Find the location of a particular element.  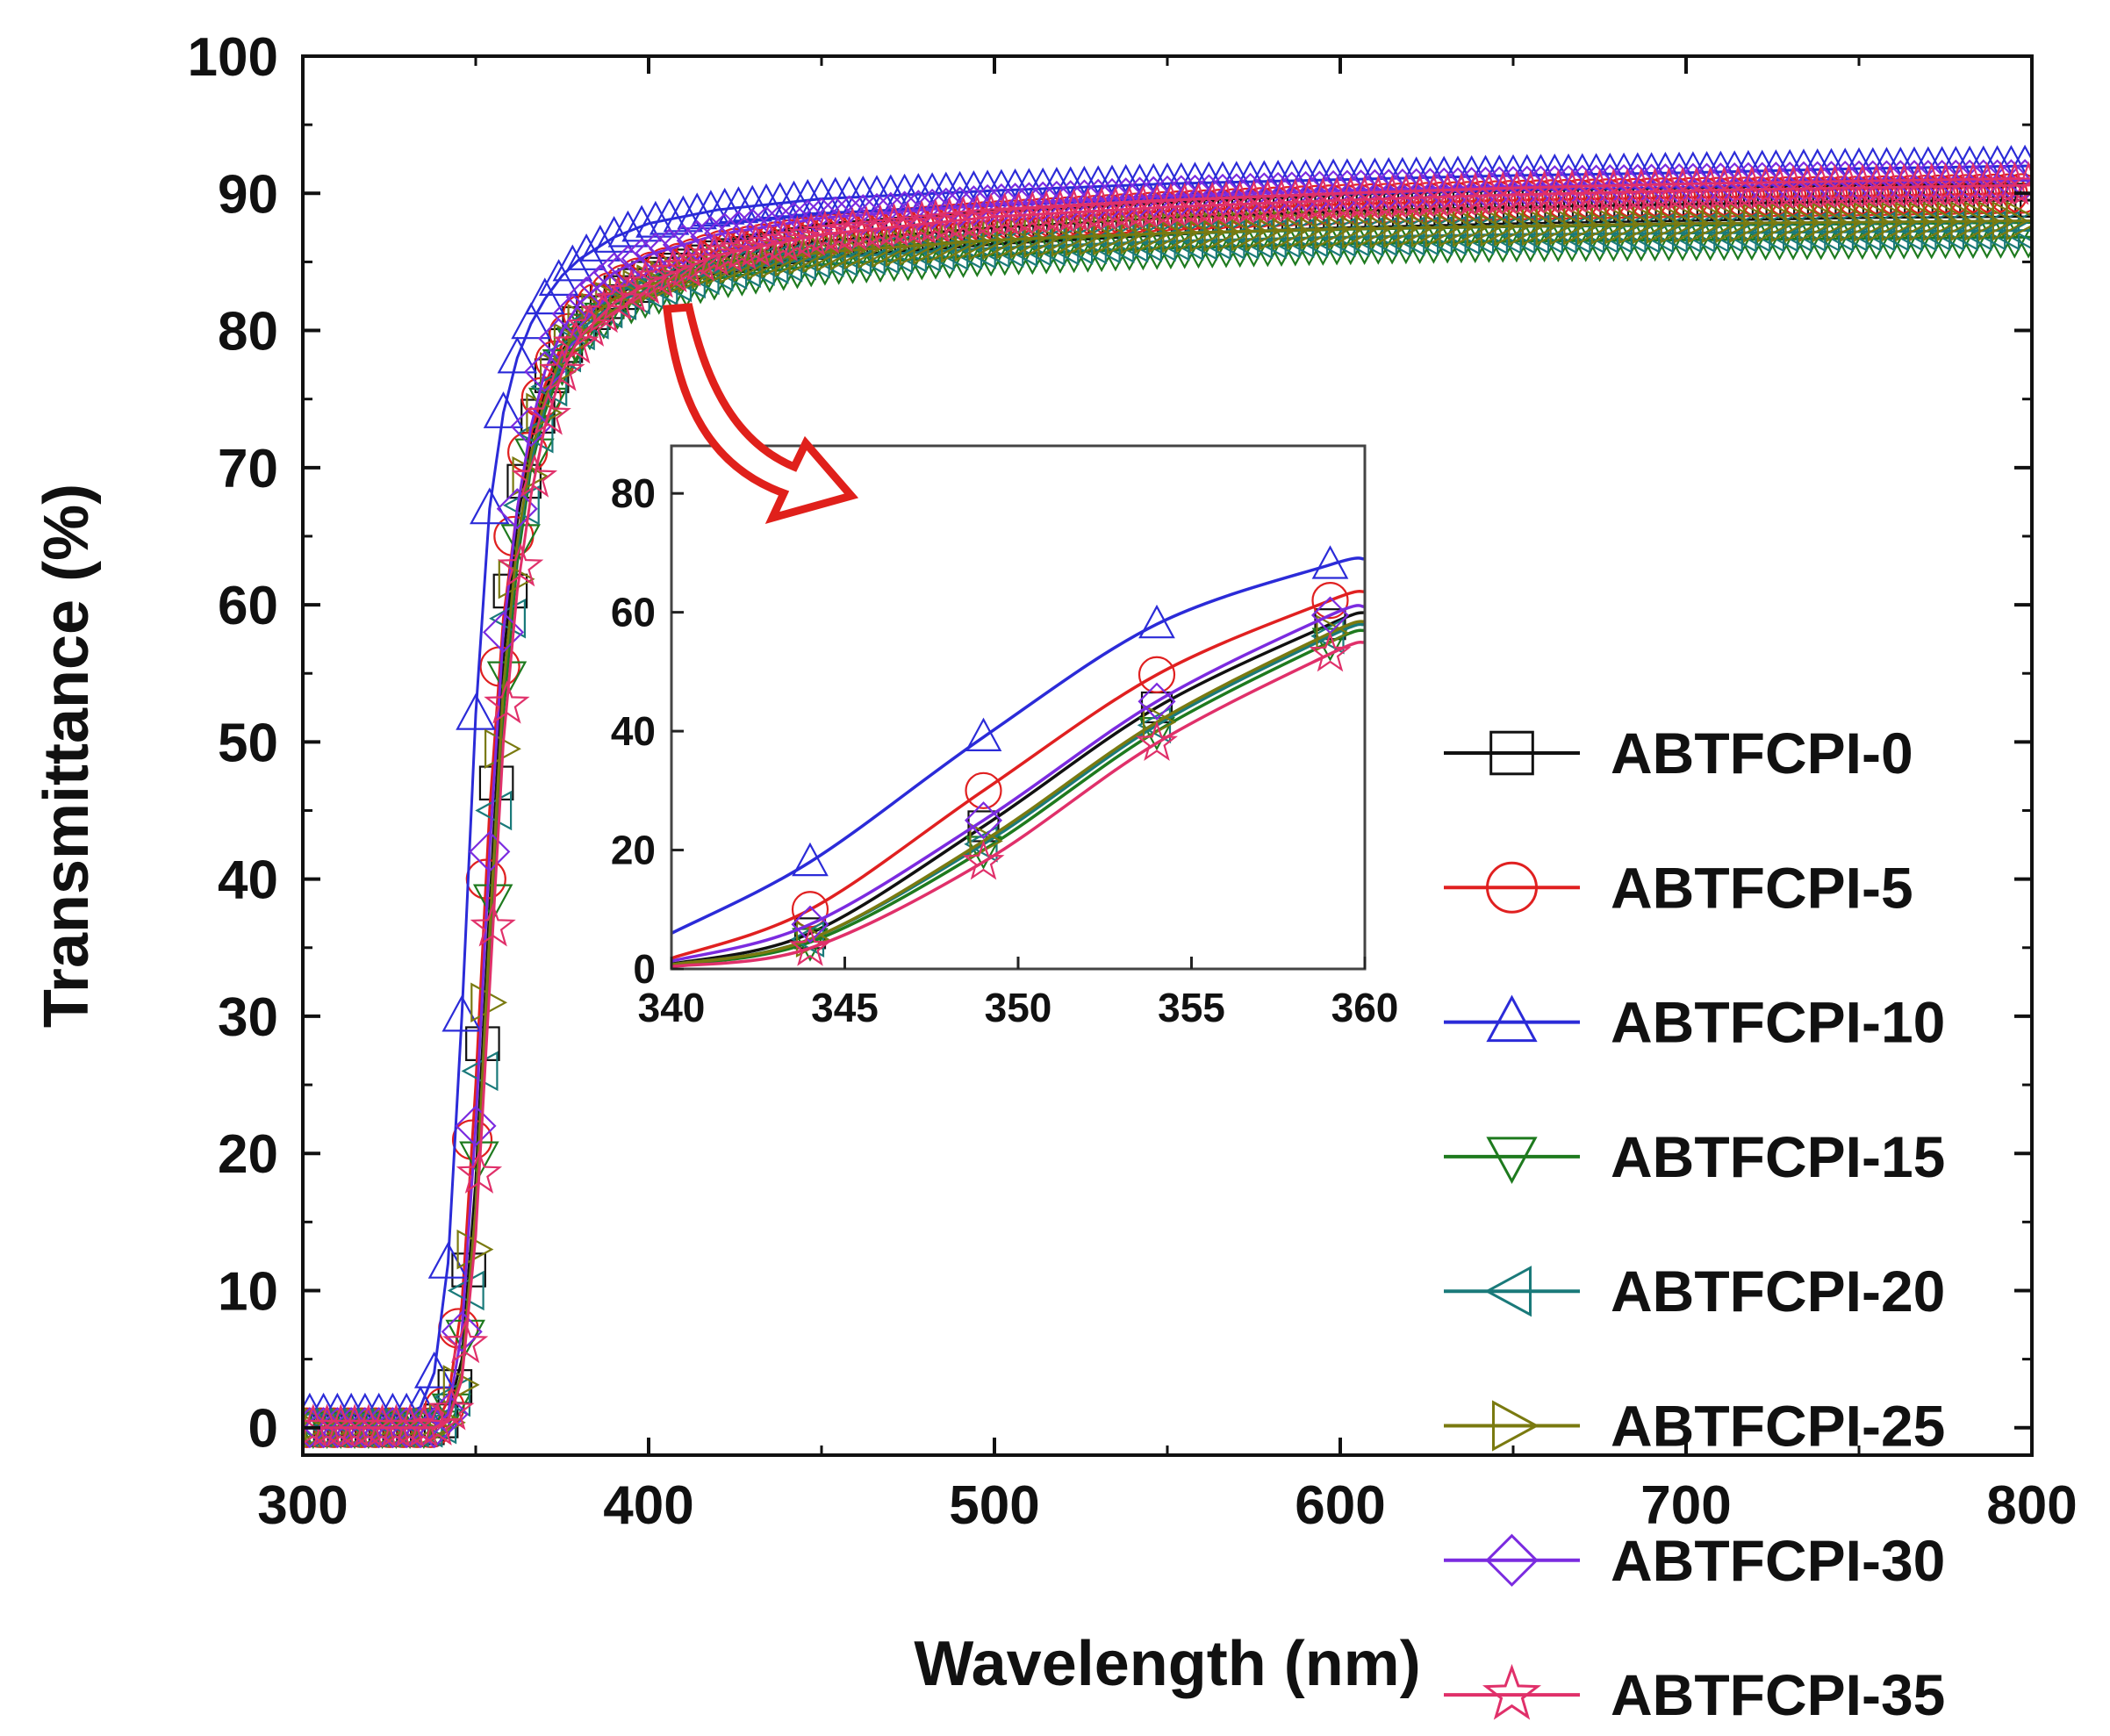

y-tick-label: 10 is located at coordinates (248, 1291).